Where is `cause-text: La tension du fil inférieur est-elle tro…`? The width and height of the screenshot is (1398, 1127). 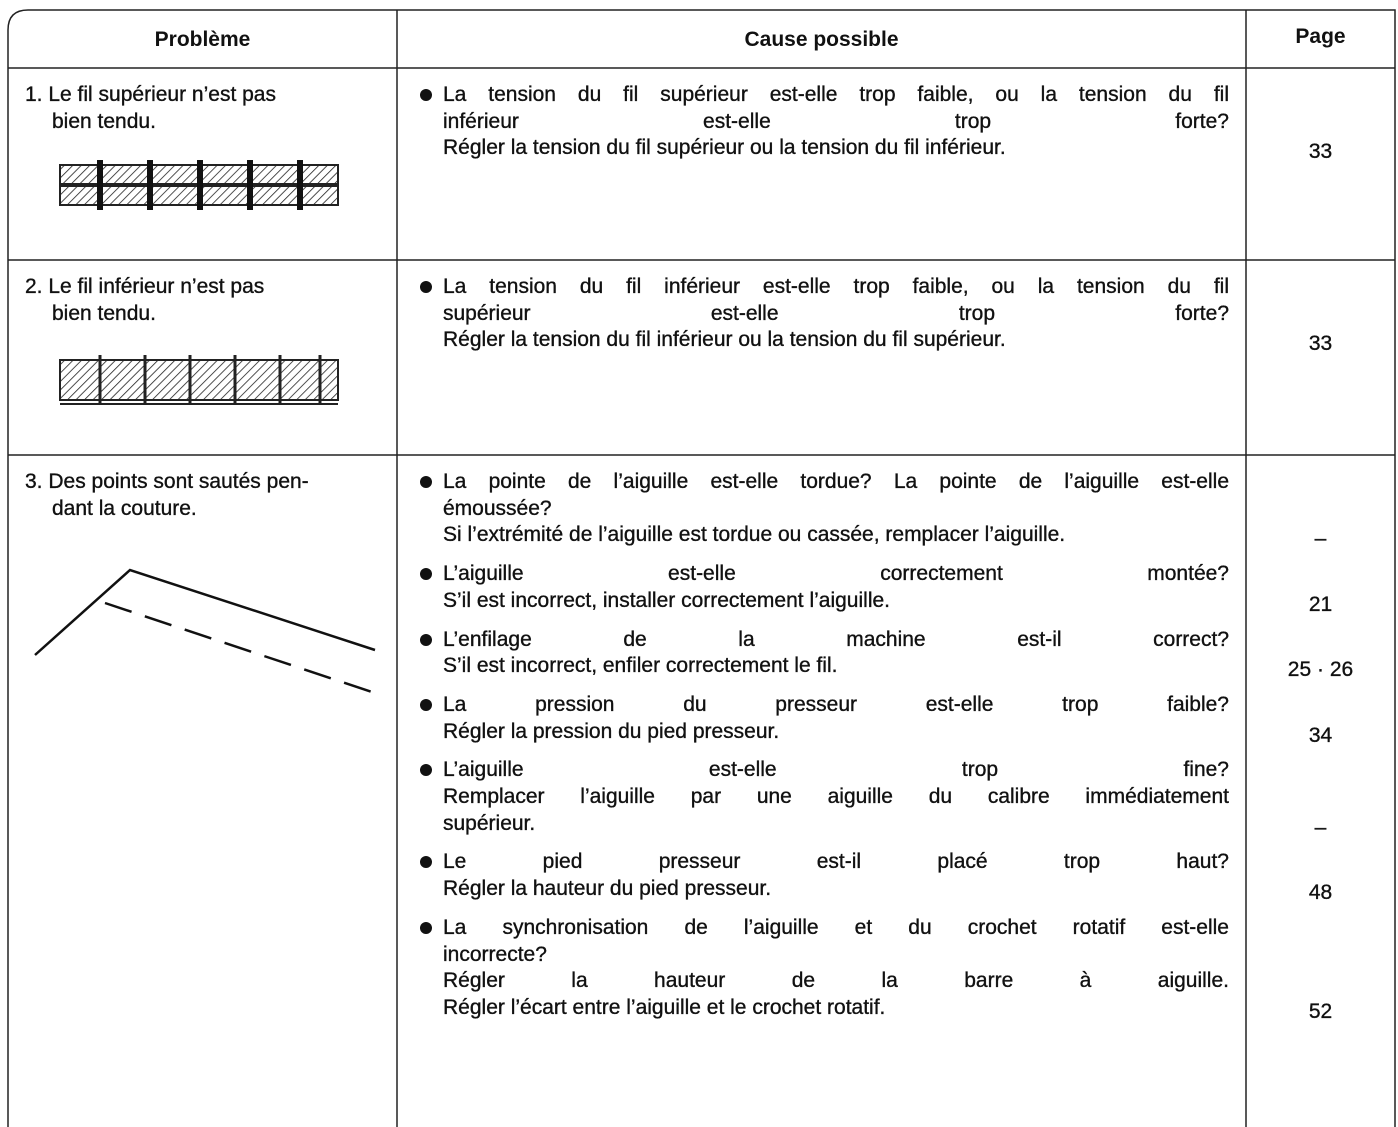
cause-text: La tension du fil inférieur est-elle tro… is located at coordinates (836, 286).